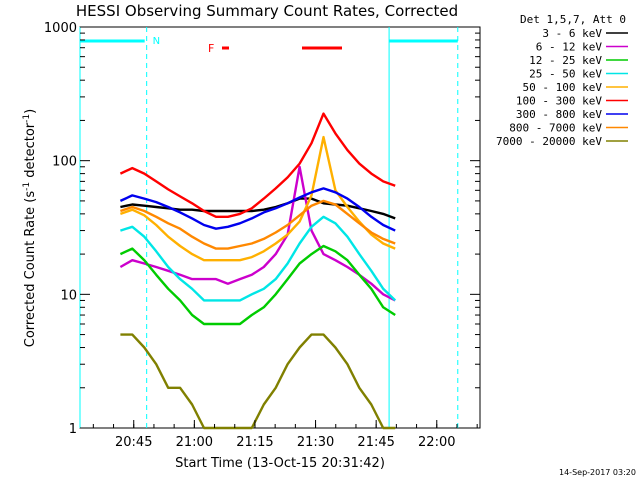 The image size is (640, 480). Describe the element at coordinates (30, 269) in the screenshot. I see `y-label-part1: Corrected Count Rate (s` at that location.